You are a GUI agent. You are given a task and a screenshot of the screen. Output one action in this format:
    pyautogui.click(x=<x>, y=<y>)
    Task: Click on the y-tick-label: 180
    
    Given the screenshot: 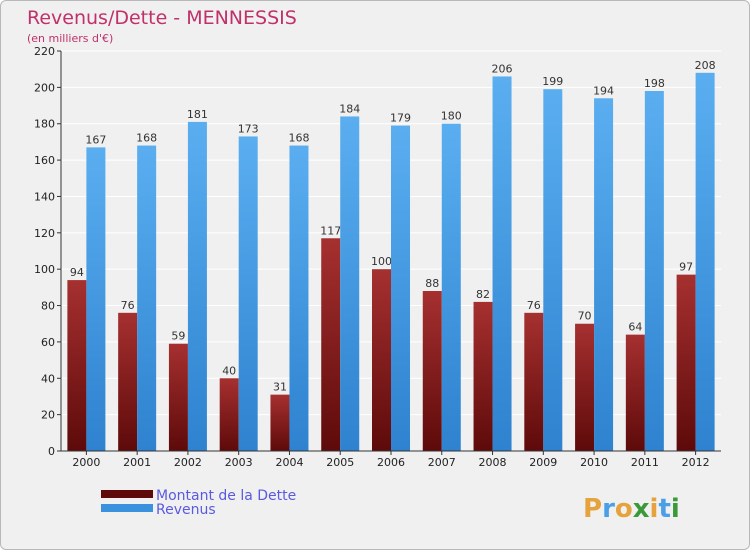 What is the action you would take?
    pyautogui.click(x=44, y=124)
    